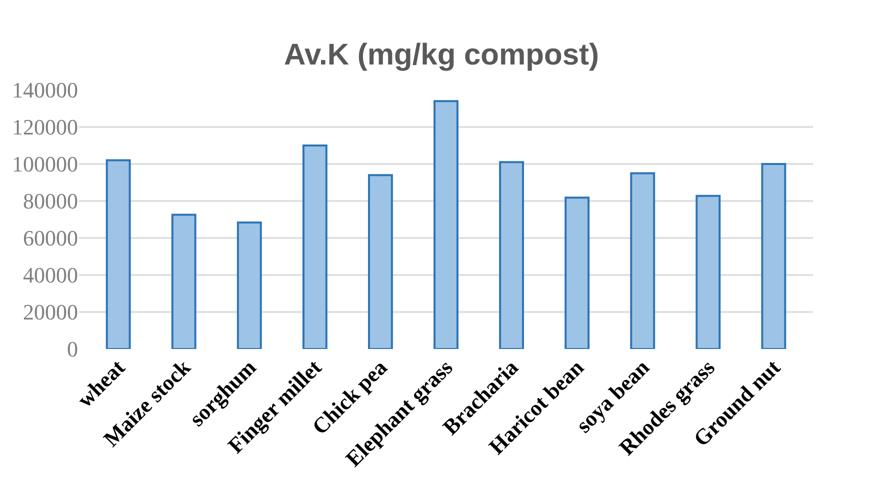 The height and width of the screenshot is (483, 883). I want to click on chart-title: Av.K (mg/kg compost), so click(442, 55).